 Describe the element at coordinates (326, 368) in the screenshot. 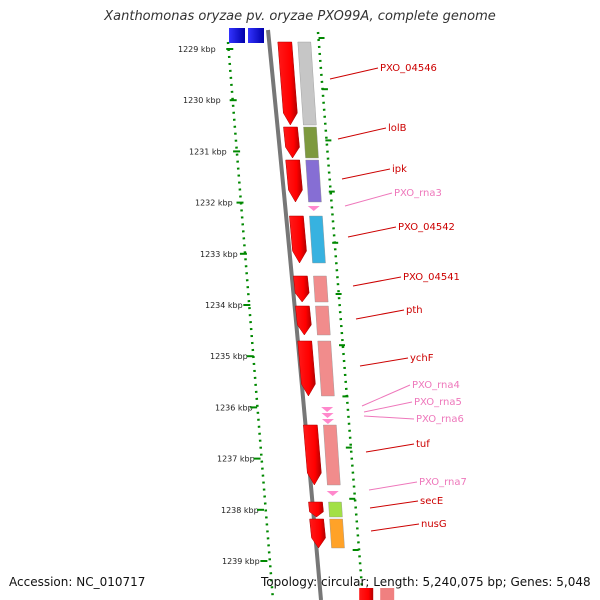

I see `cog-bar-ychf` at that location.